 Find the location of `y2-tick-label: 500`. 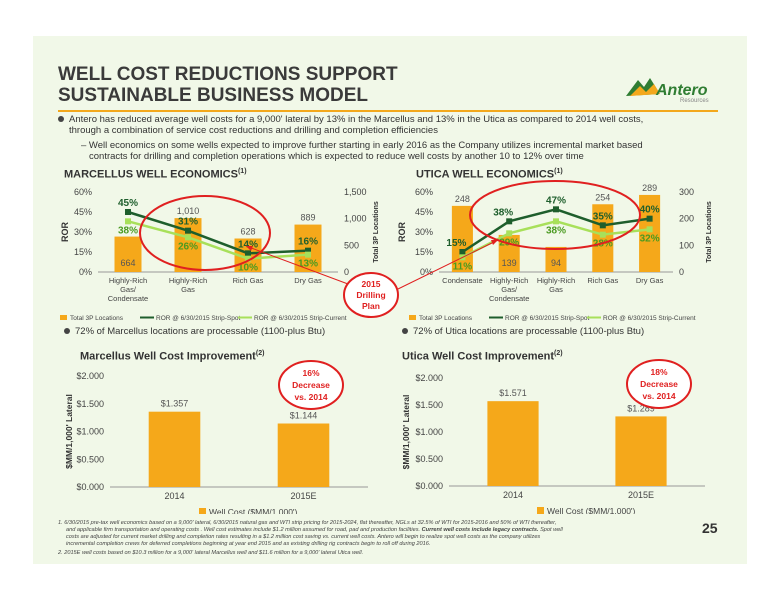

y2-tick-label: 500 is located at coordinates (351, 245).